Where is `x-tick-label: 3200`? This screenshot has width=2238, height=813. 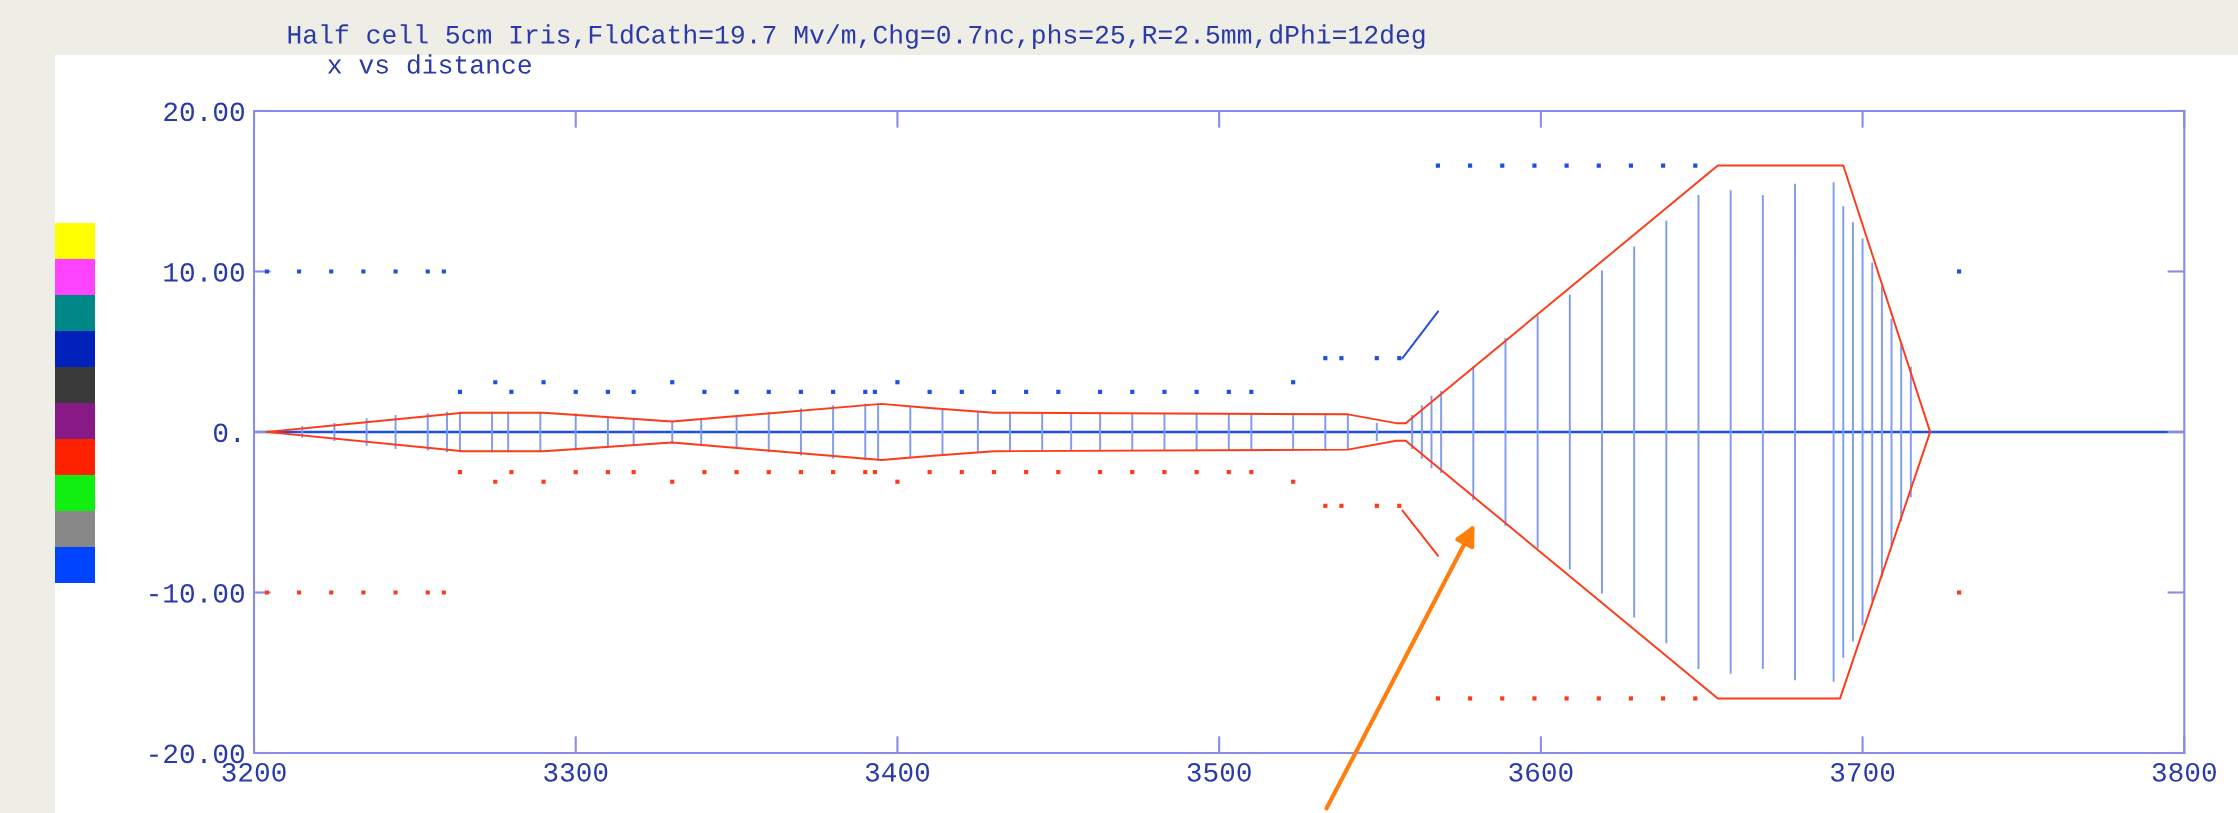
x-tick-label: 3200 is located at coordinates (254, 772).